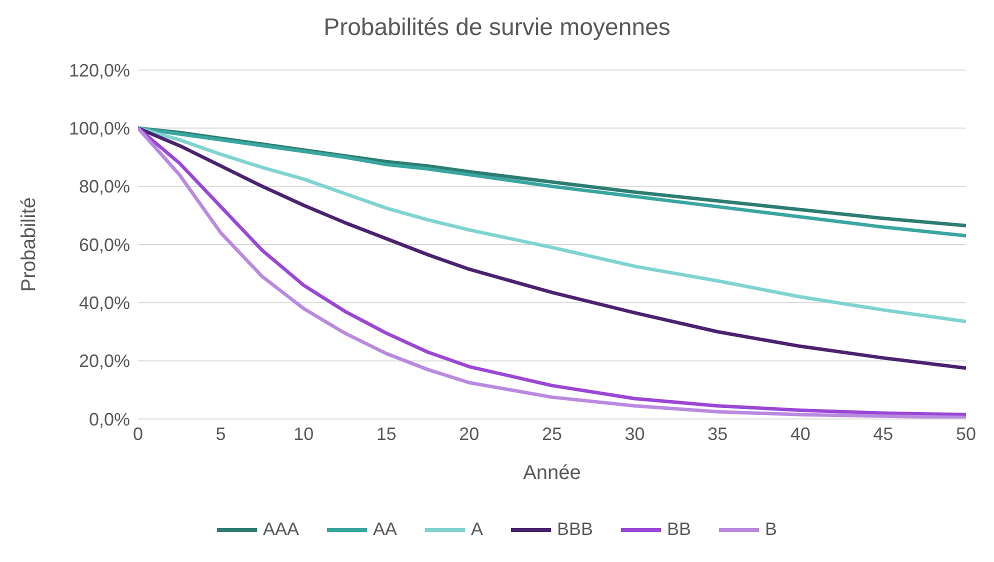 This screenshot has width=994, height=562. Describe the element at coordinates (104, 186) in the screenshot. I see `y-tick-label: 80,0%` at that location.